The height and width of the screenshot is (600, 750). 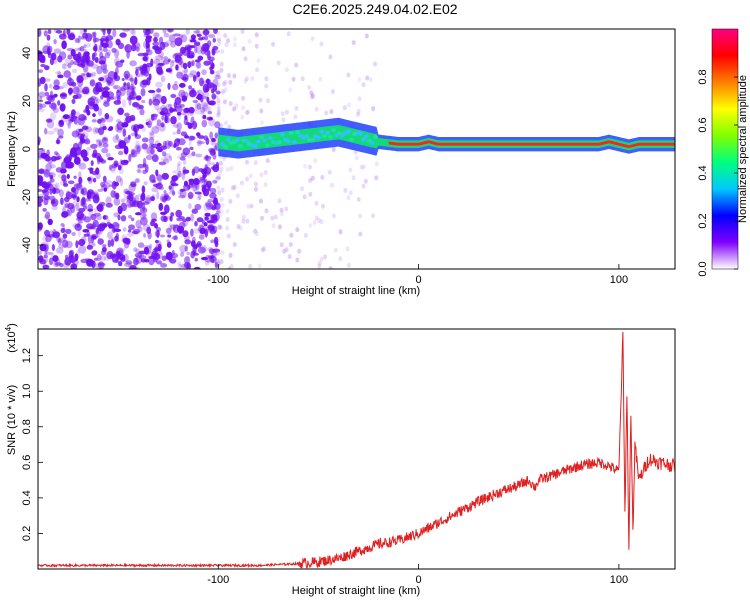 I want to click on y-tick-label: -40, so click(x=27, y=245).